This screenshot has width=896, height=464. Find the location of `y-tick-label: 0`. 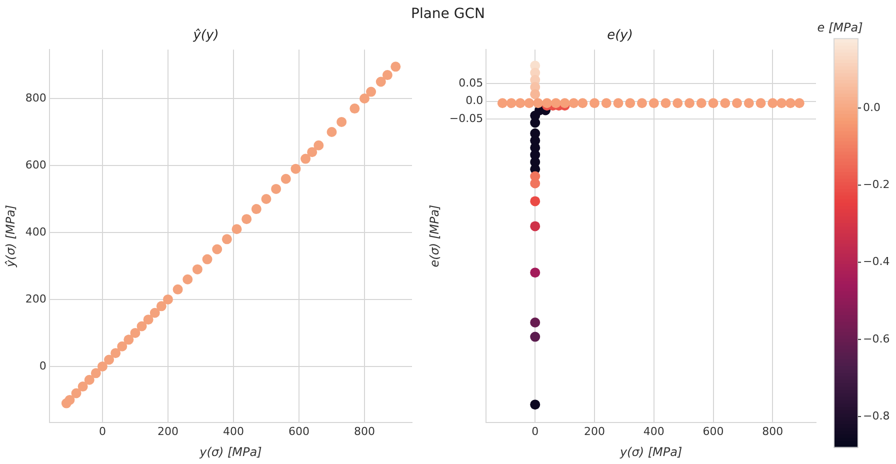

y-tick-label: 0 is located at coordinates (42, 365).